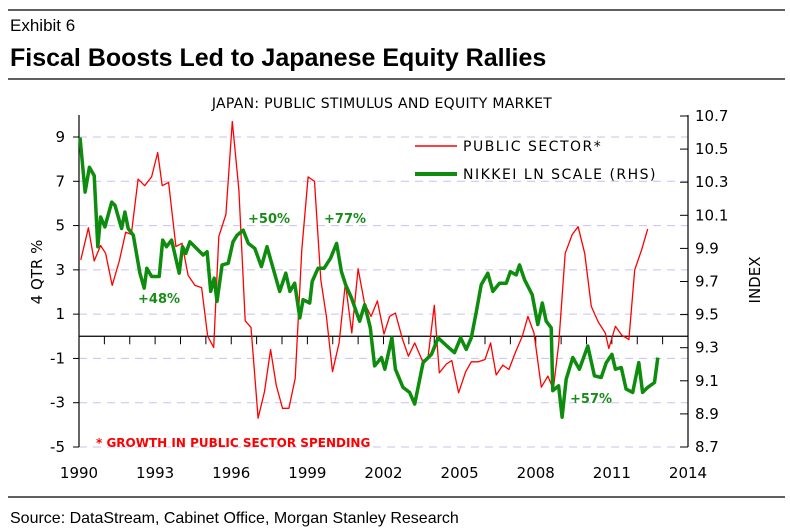 The width and height of the screenshot is (790, 532). I want to click on x-tick-label: 2005, so click(460, 473).